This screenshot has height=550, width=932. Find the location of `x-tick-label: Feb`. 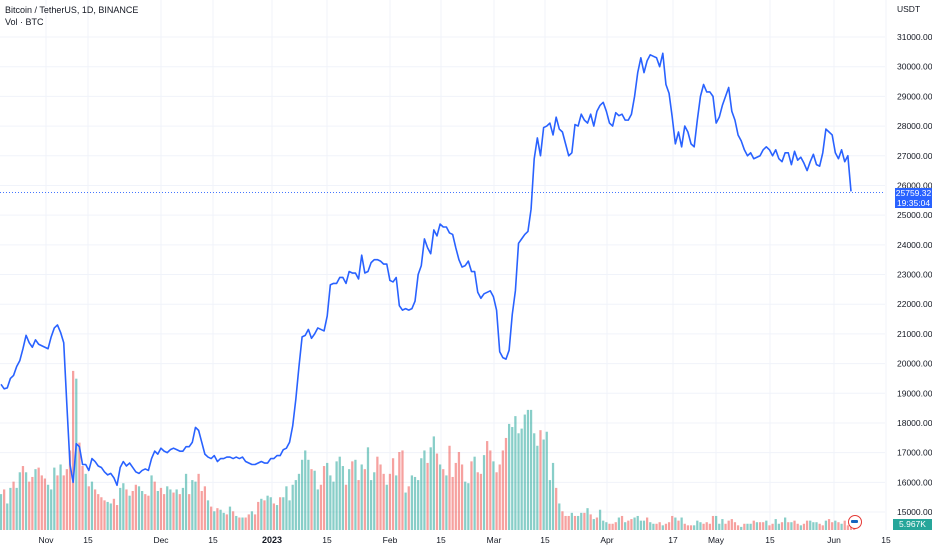

x-tick-label: Feb is located at coordinates (390, 540).